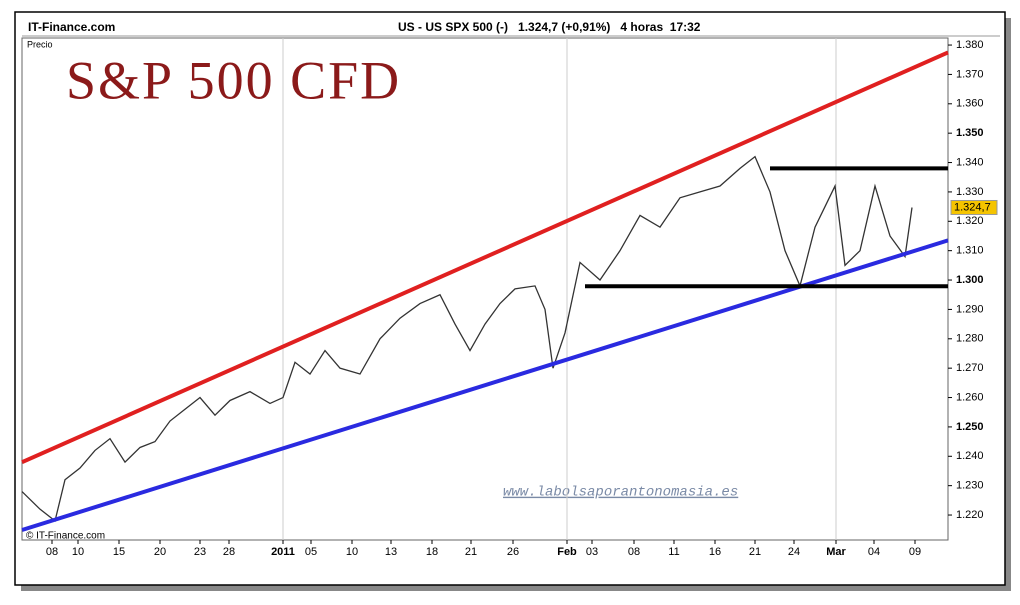 This screenshot has width=1020, height=605. I want to click on y-tick-label: 1.320, so click(970, 221).